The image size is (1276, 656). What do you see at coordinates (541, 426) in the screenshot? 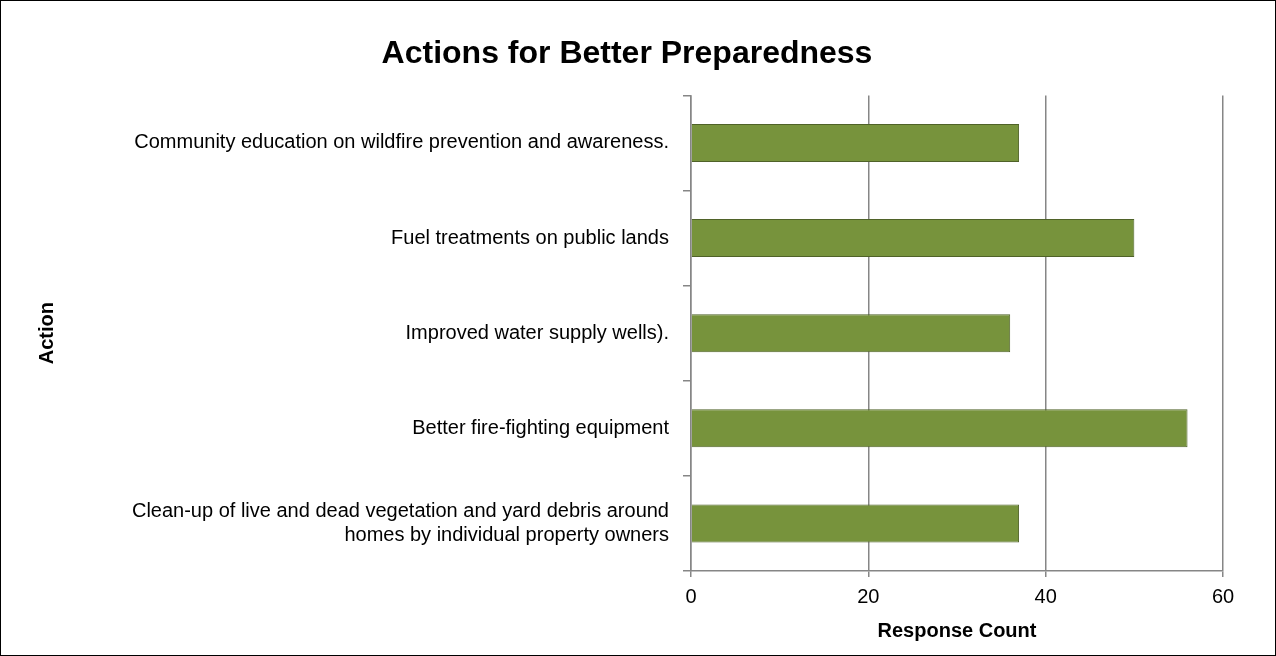
I see `y-tick-label: Better fire-fighting equipment` at bounding box center [541, 426].